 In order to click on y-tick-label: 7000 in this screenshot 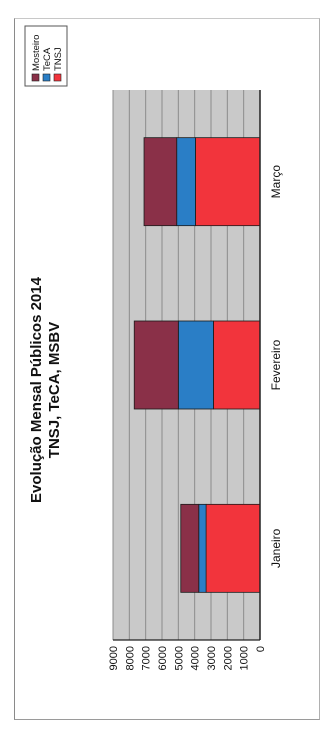, I will do `click(147, 658)`.